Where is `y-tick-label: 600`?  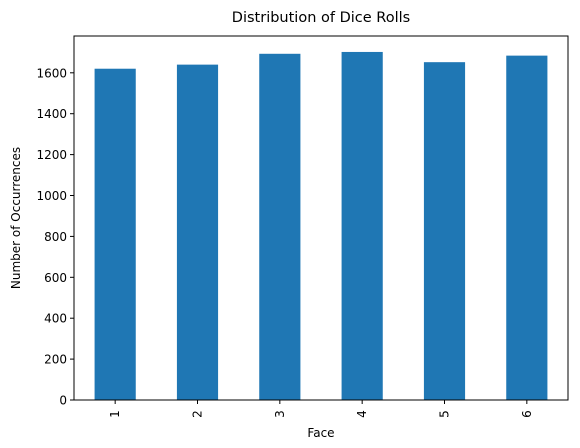
y-tick-label: 600 is located at coordinates (55, 278).